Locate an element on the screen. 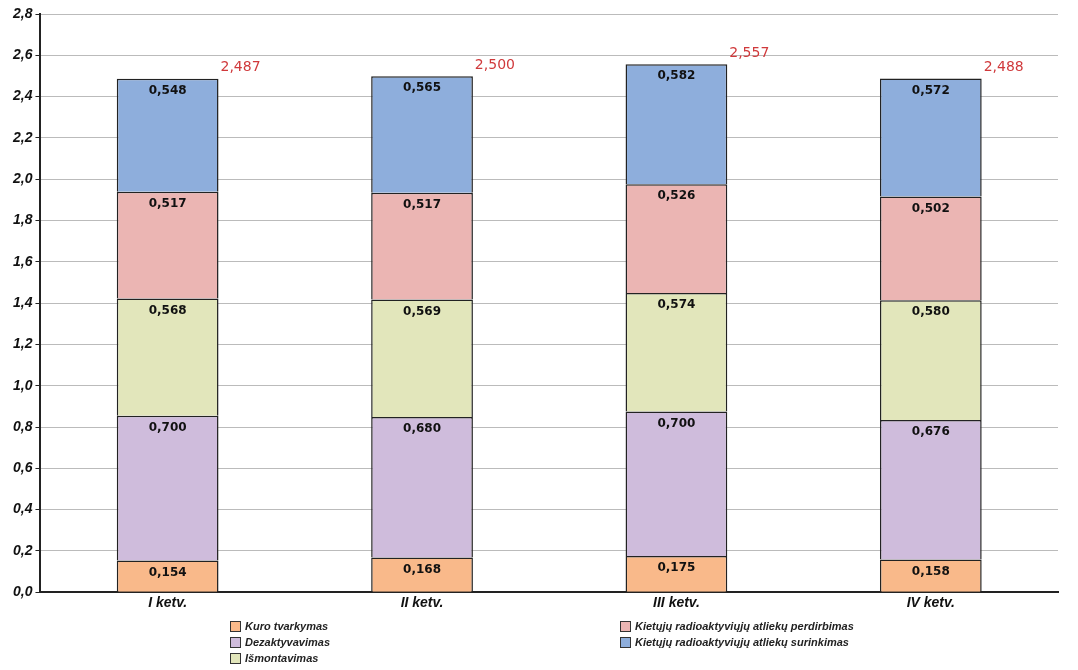  x-tick-label: II ketv. is located at coordinates (422, 602).